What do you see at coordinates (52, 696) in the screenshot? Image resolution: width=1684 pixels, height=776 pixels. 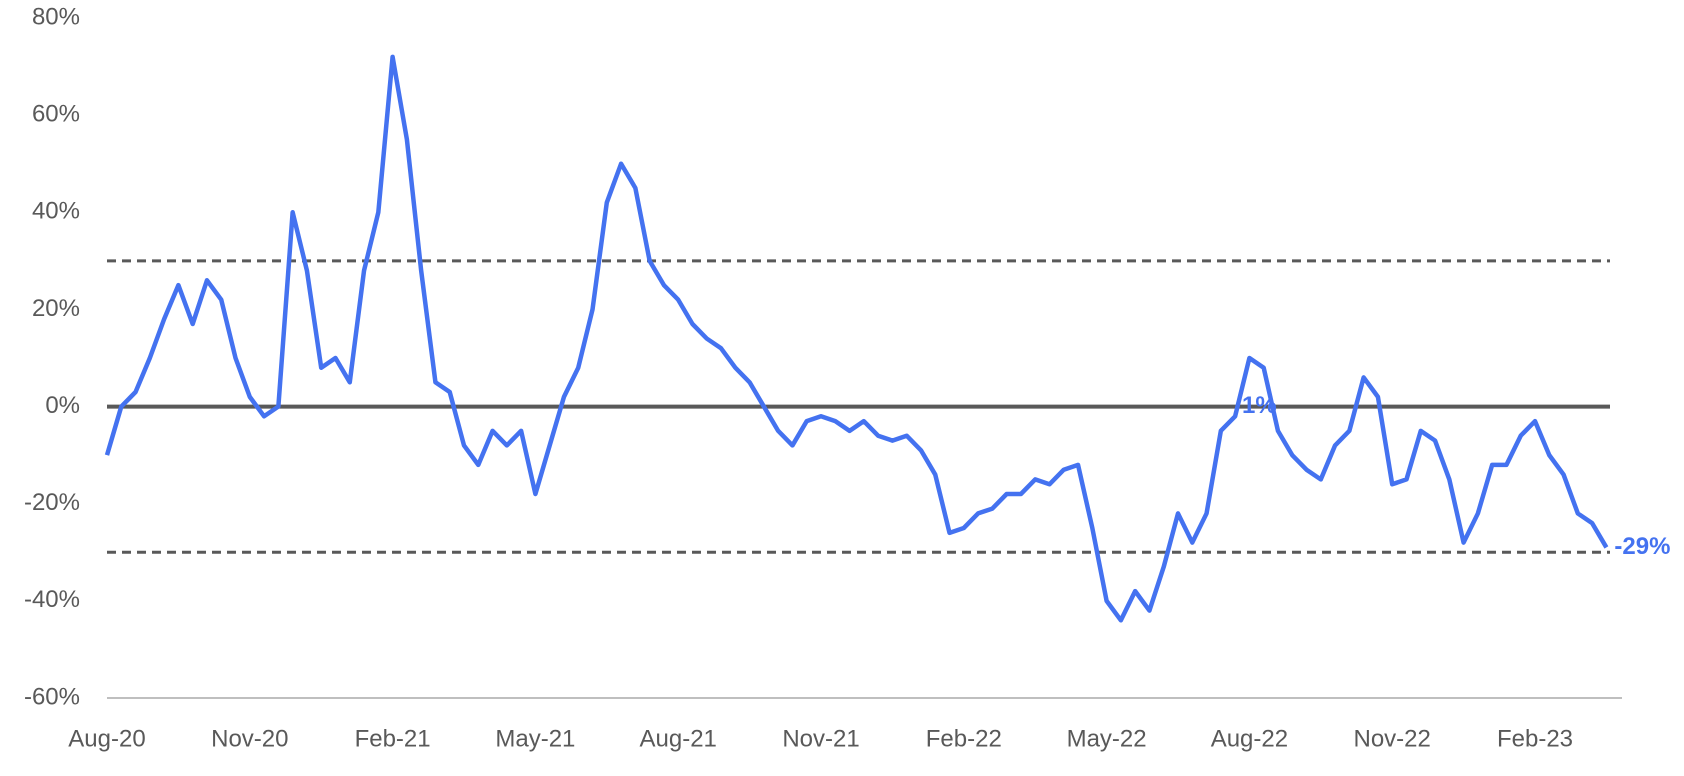 I see `y-tick-label: -60%` at bounding box center [52, 696].